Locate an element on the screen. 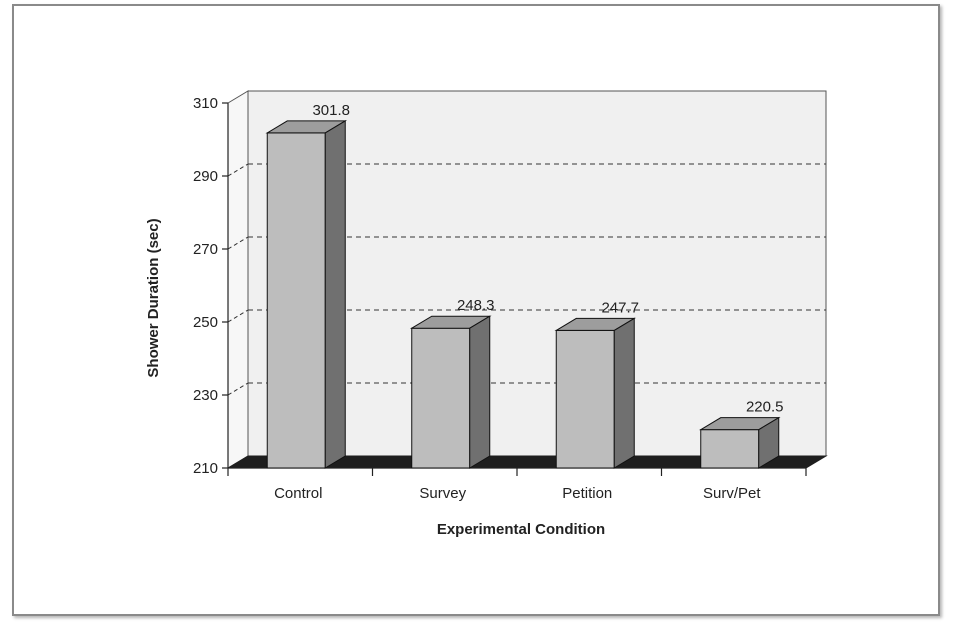 The width and height of the screenshot is (959, 623). y-tick-label: 290 is located at coordinates (205, 176).